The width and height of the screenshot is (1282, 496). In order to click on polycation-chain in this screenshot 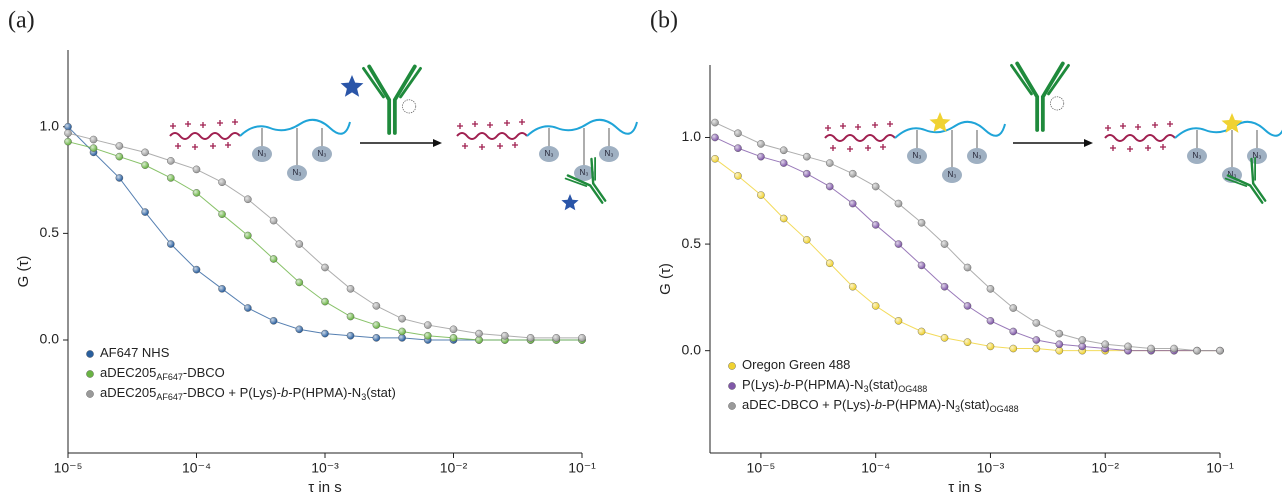, I will do `click(492, 136)`.